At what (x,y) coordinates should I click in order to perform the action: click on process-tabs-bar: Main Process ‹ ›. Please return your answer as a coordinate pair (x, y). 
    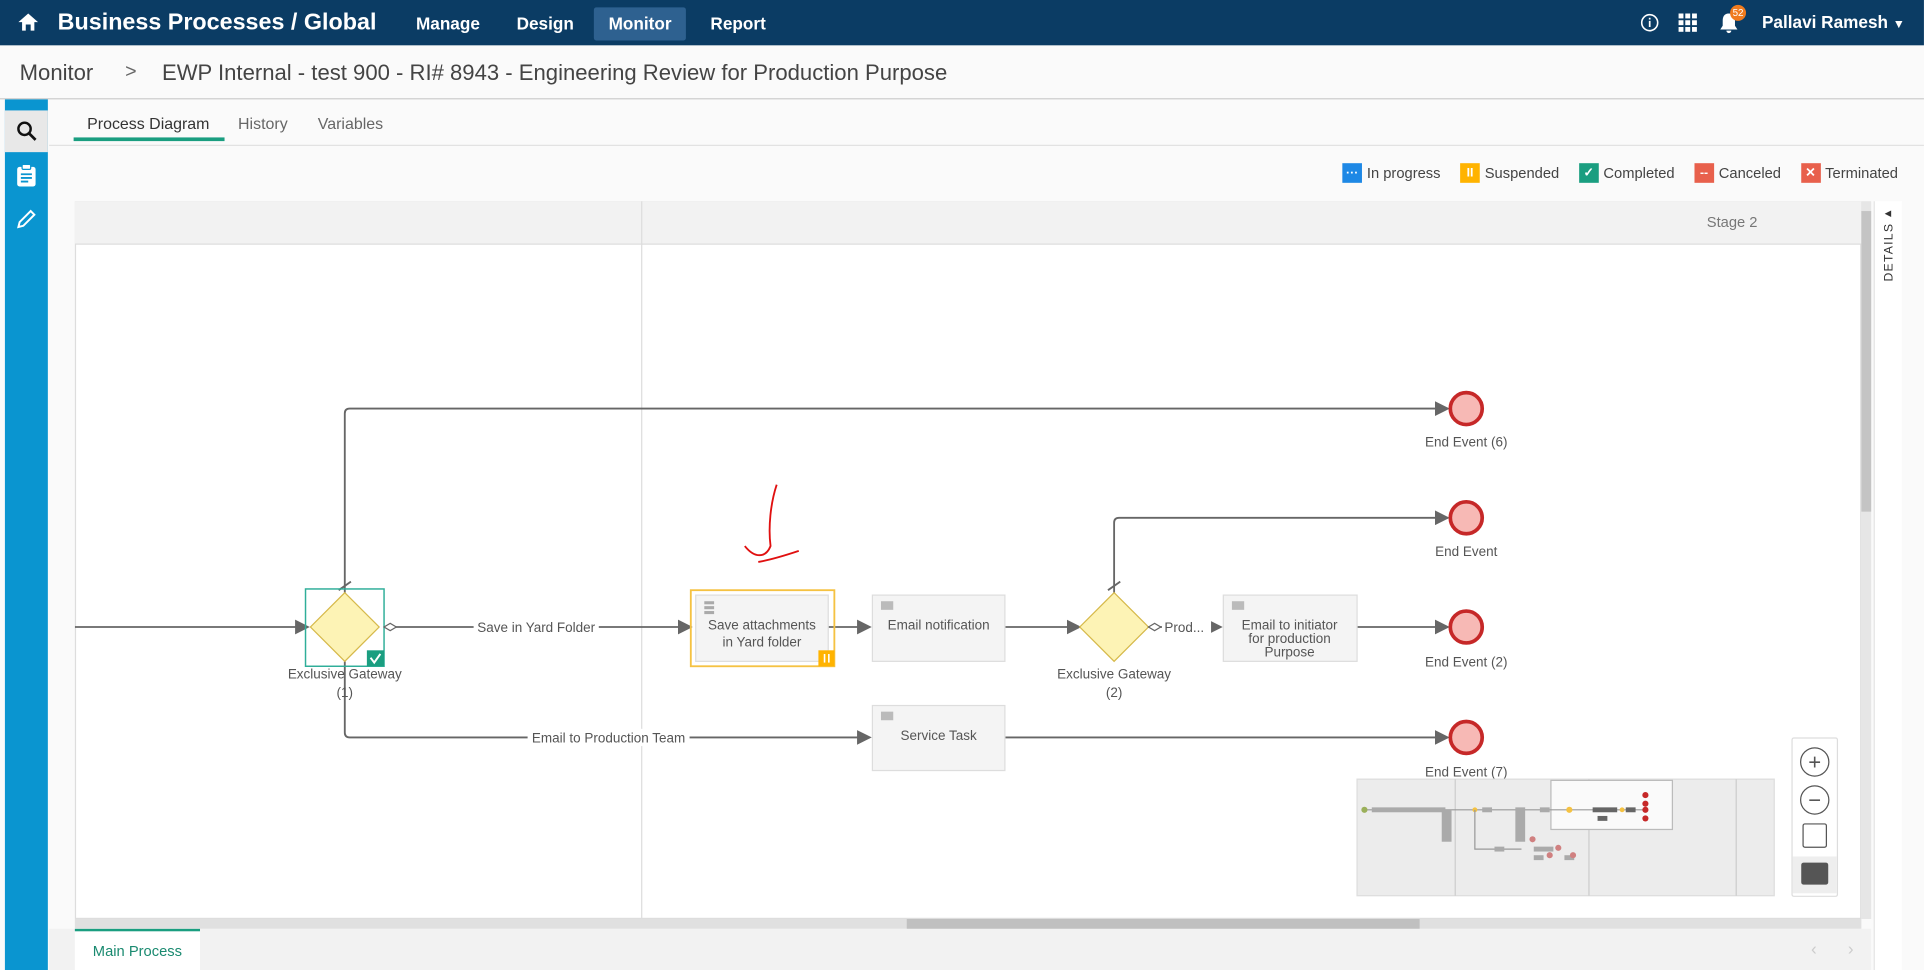
    Looking at the image, I should click on (960, 949).